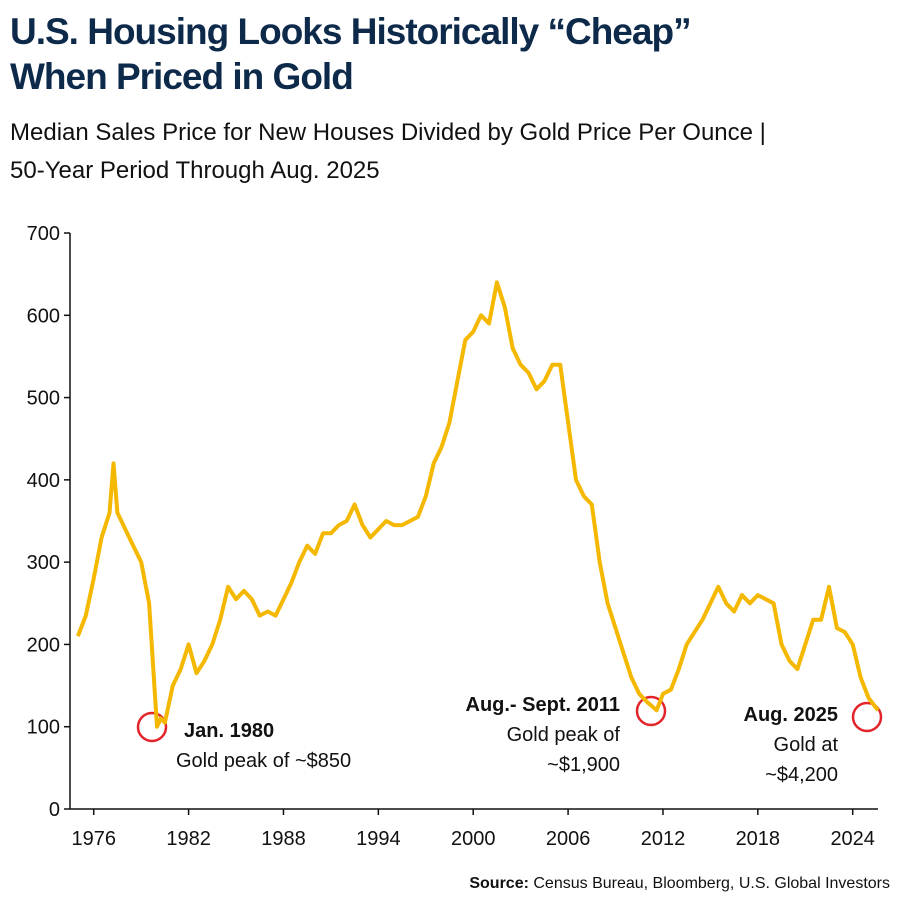  Describe the element at coordinates (758, 839) in the screenshot. I see `x-tick-label: 2018` at that location.